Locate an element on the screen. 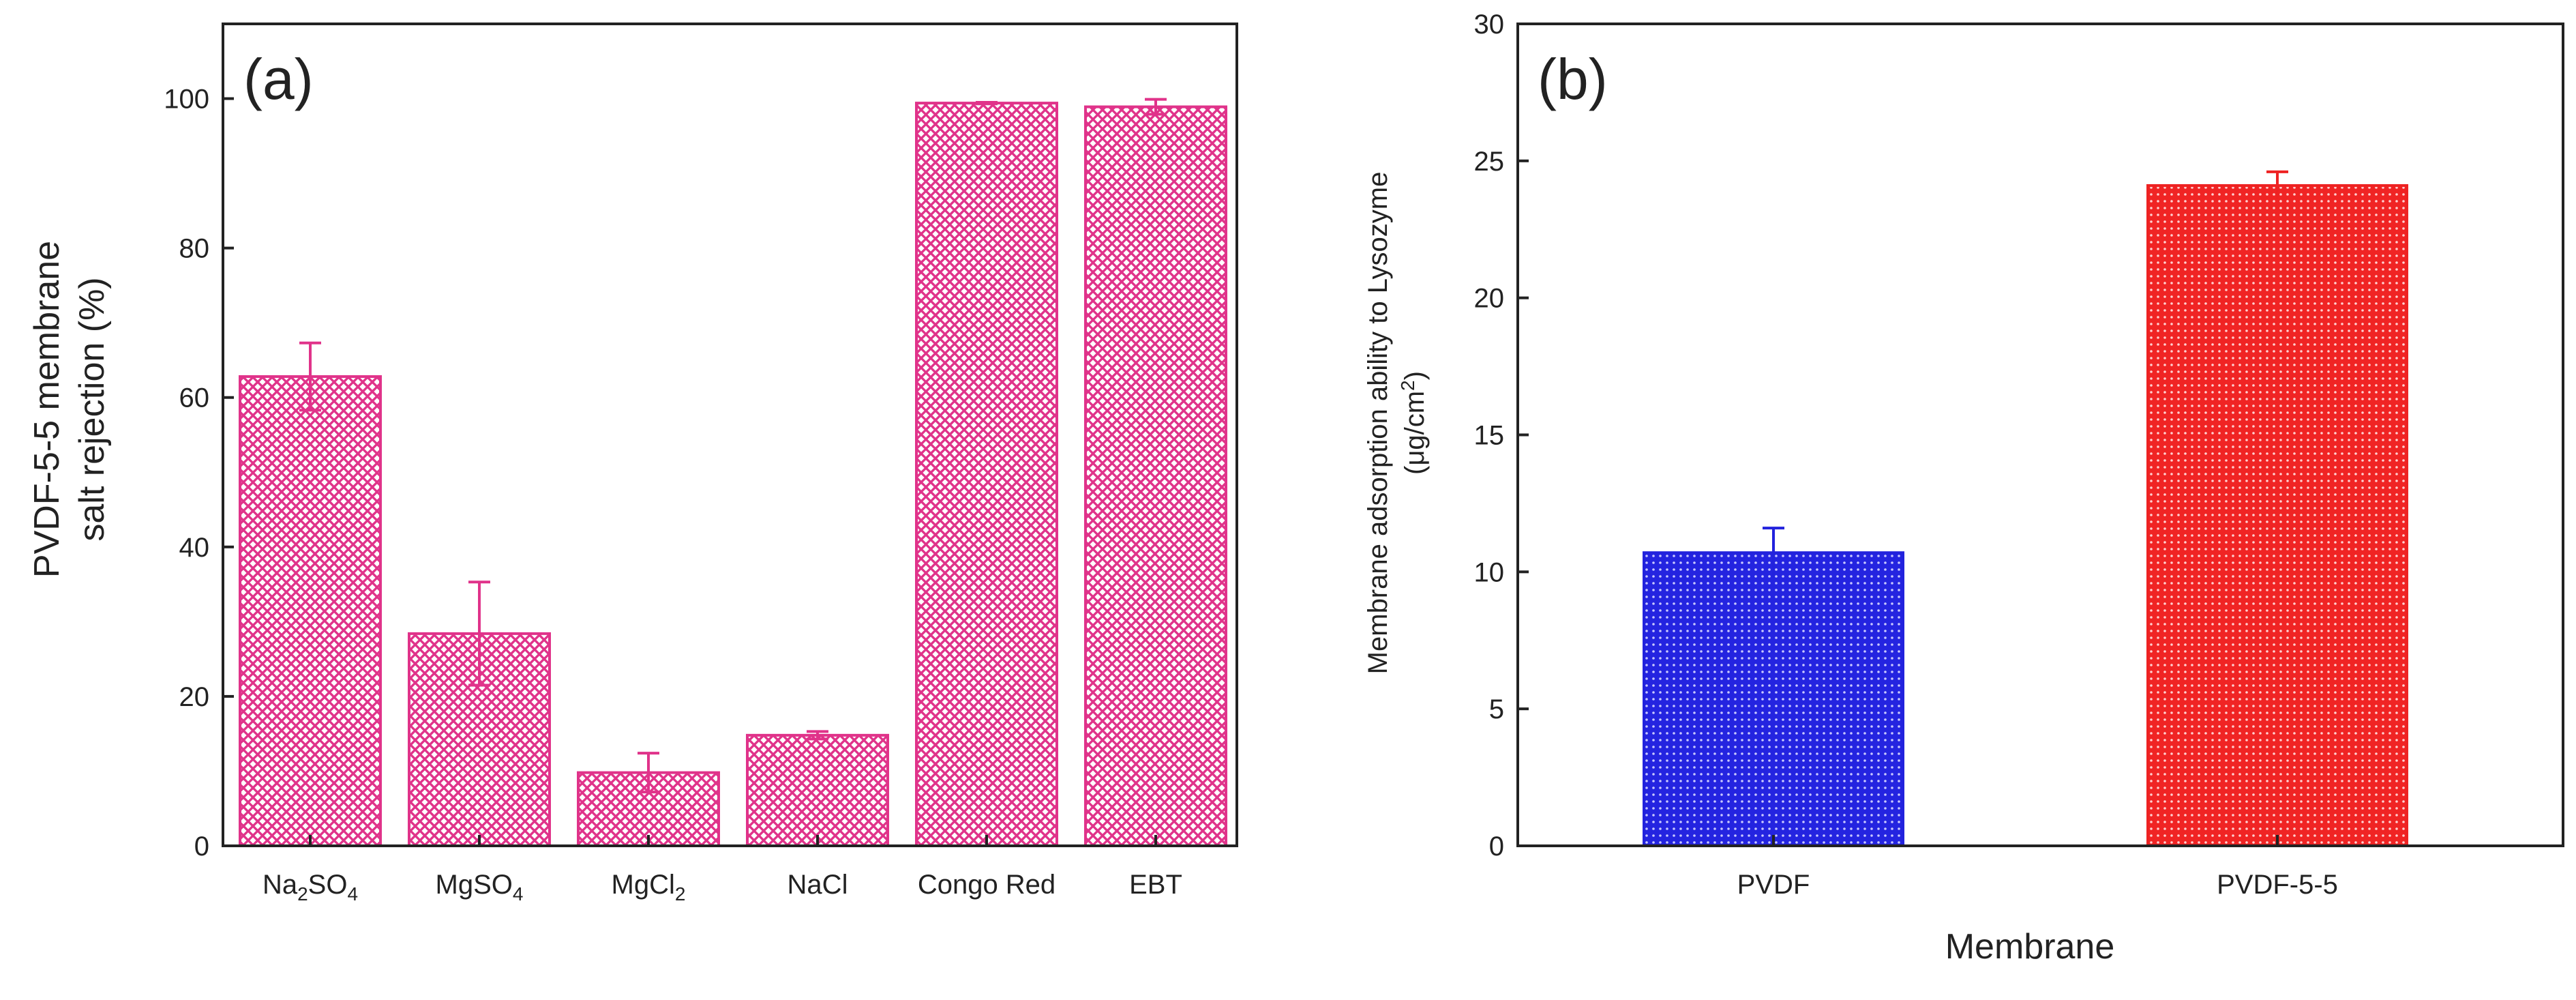 The image size is (2576, 1000). panel-a-ylabel-line1: PVDF-5-5 membrane is located at coordinates (47, 409).